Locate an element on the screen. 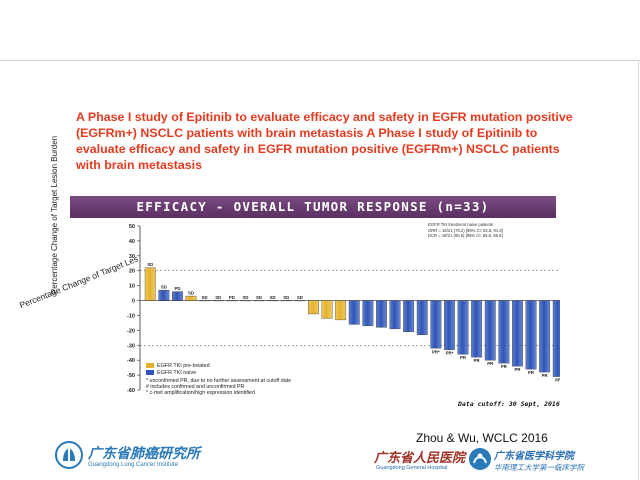 The width and height of the screenshot is (640, 480). legend-item-naive: EGFR TKI naive is located at coordinates (178, 373).